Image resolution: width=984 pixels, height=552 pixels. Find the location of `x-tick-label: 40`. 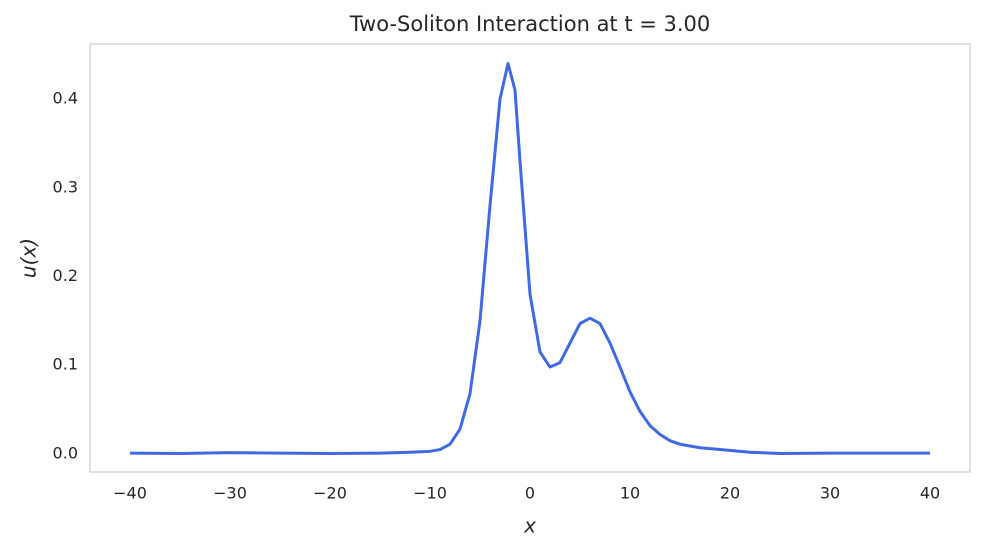

x-tick-label: 40 is located at coordinates (930, 493).